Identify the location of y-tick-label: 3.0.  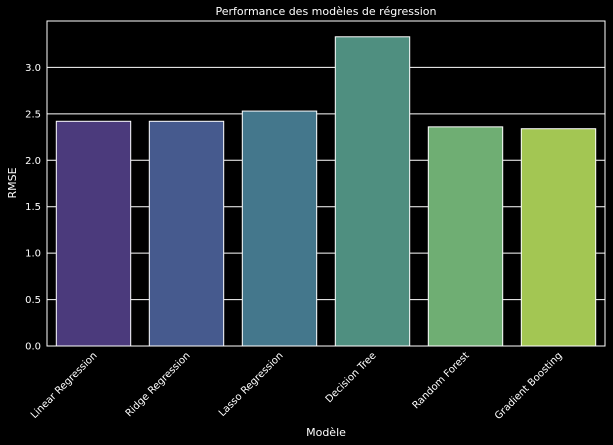
(33, 68).